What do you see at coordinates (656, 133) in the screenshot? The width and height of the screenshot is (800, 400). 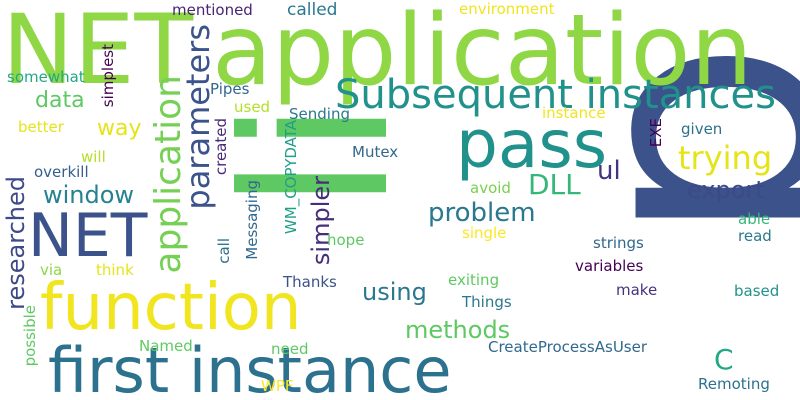 I see `word-exe: EXE` at bounding box center [656, 133].